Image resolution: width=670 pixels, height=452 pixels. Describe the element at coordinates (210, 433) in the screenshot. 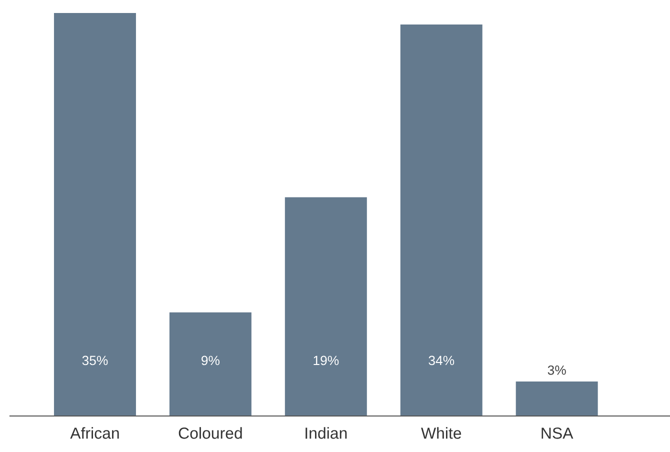

I see `x-tick-label: Coloured` at that location.